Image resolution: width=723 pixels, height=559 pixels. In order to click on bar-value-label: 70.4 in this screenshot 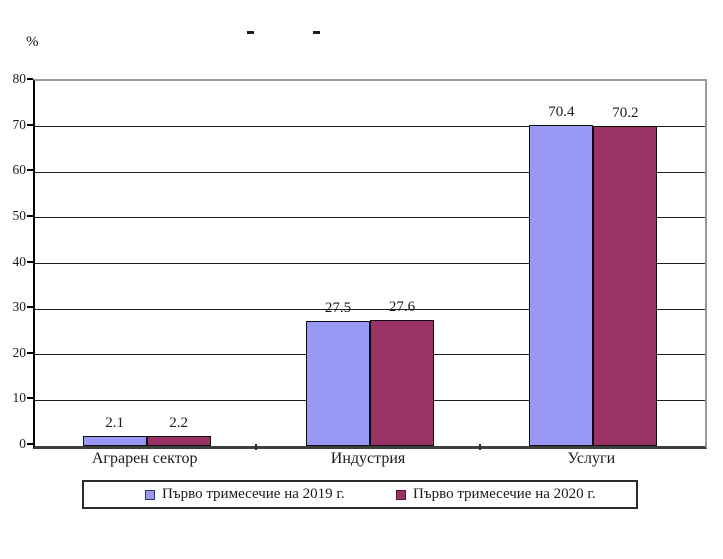, I will do `click(561, 111)`.